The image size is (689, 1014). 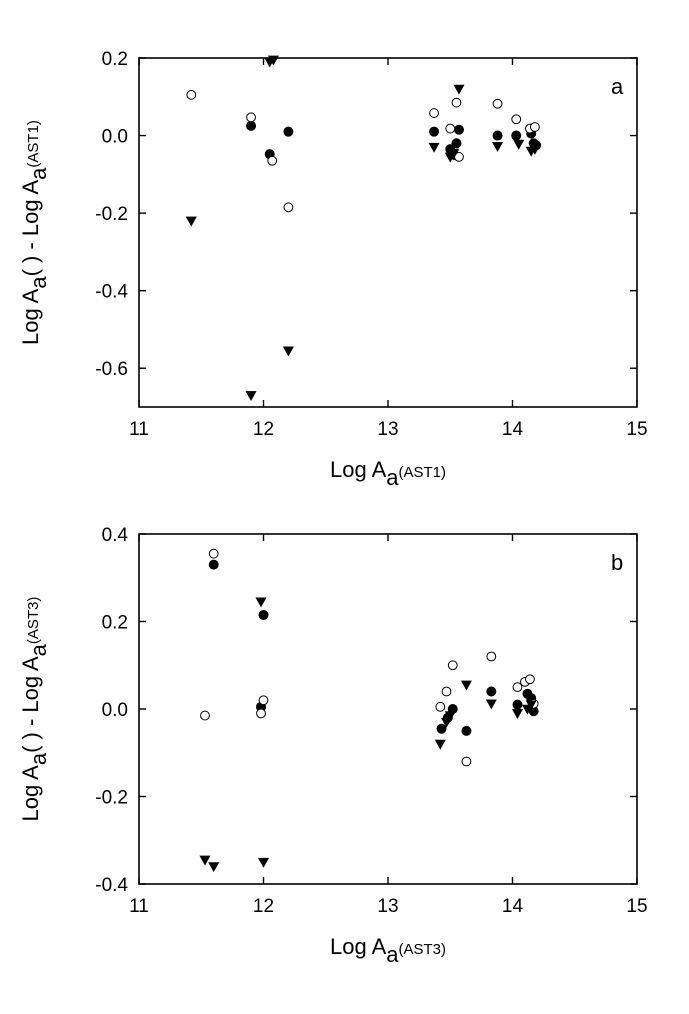 I want to click on panel-b-x-tick-label: 12, so click(x=263, y=906).